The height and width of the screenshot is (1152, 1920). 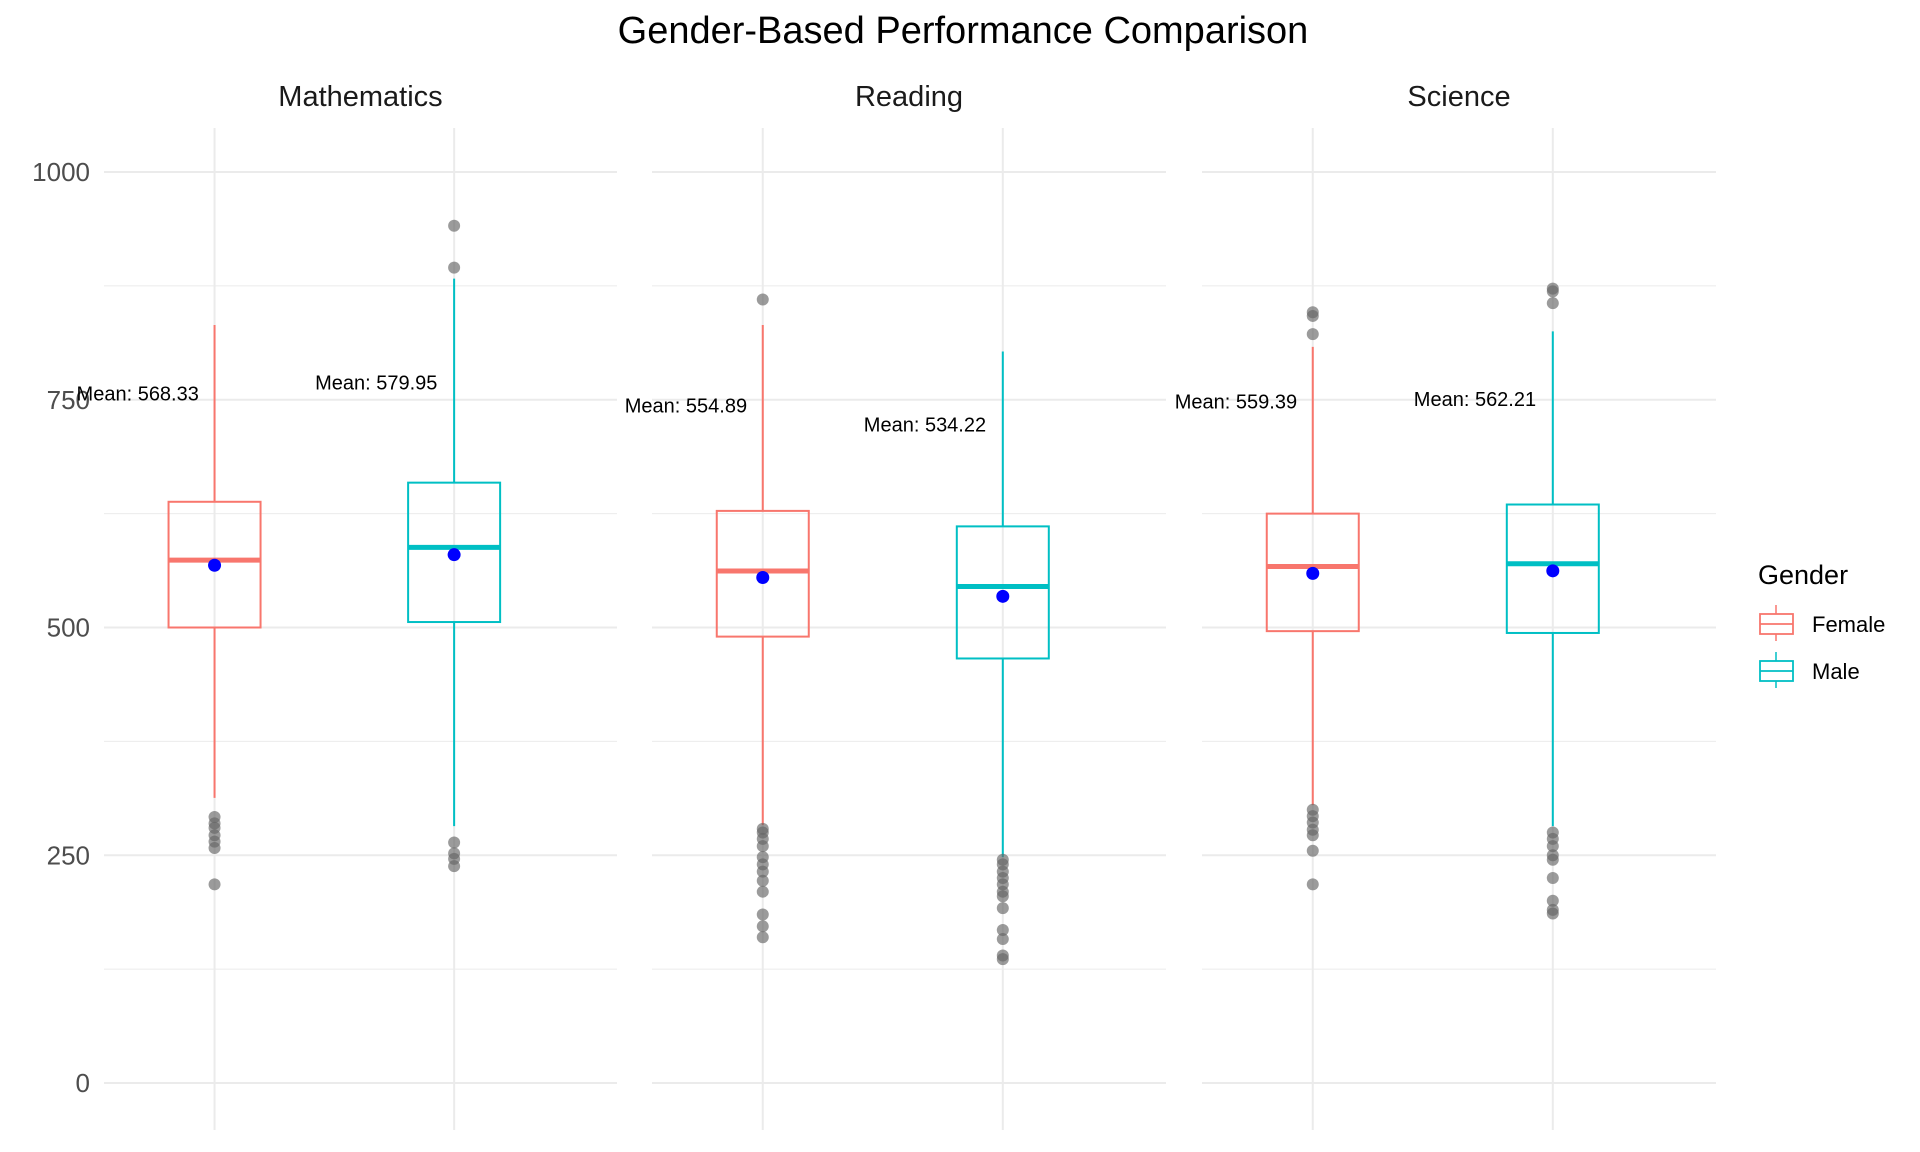 I want to click on box-female: Mean: 559.39, so click(x=1267, y=598).